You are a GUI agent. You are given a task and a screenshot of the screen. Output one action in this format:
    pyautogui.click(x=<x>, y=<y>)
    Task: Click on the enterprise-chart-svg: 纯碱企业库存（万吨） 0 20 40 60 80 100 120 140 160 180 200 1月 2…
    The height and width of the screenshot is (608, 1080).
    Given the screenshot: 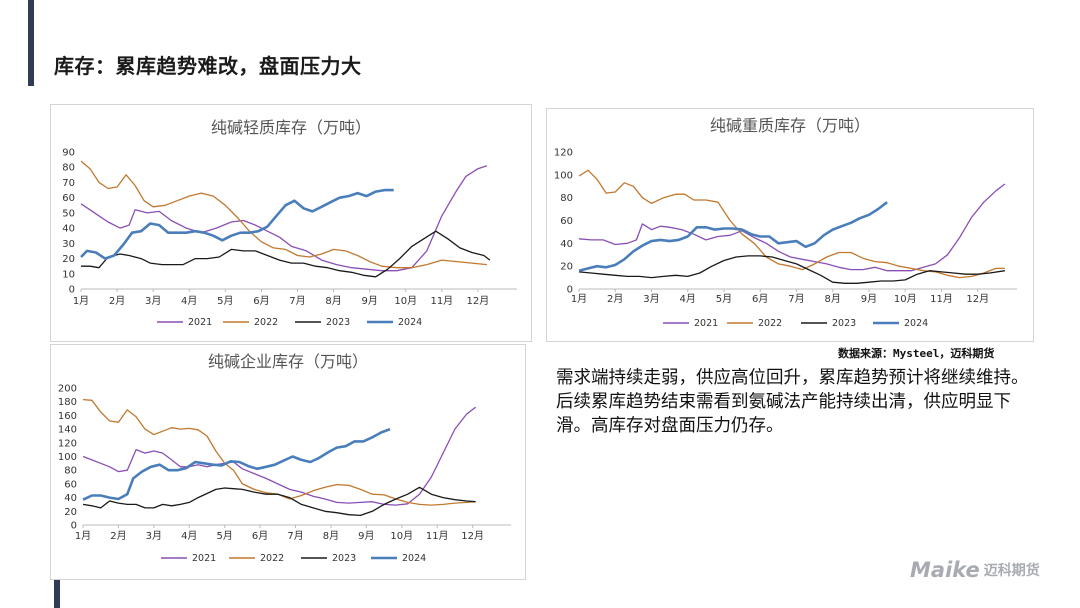 What is the action you would take?
    pyautogui.click(x=284, y=458)
    